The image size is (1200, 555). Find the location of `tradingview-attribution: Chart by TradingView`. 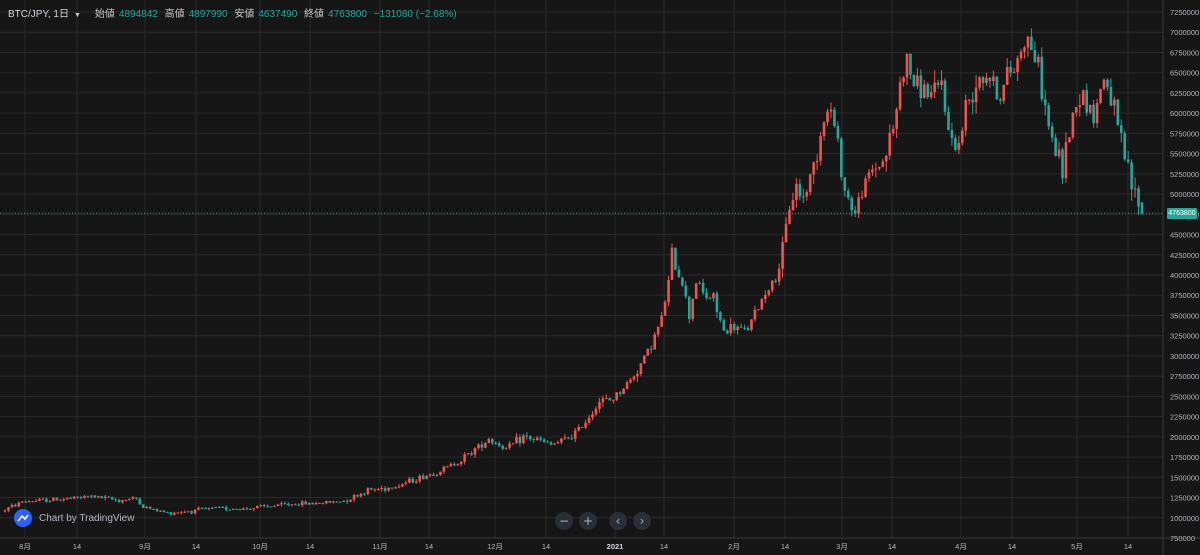

tradingview-attribution: Chart by TradingView is located at coordinates (74, 518).